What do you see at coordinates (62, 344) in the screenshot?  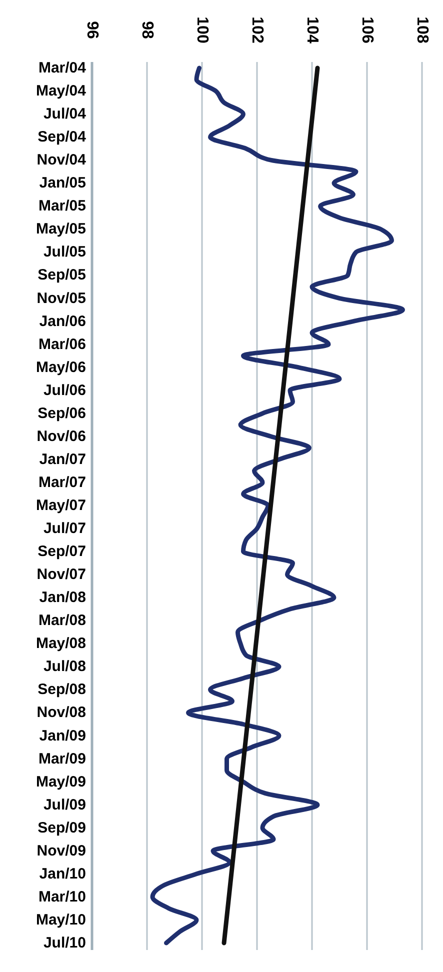 I see `y-tick-label: Mar/06` at bounding box center [62, 344].